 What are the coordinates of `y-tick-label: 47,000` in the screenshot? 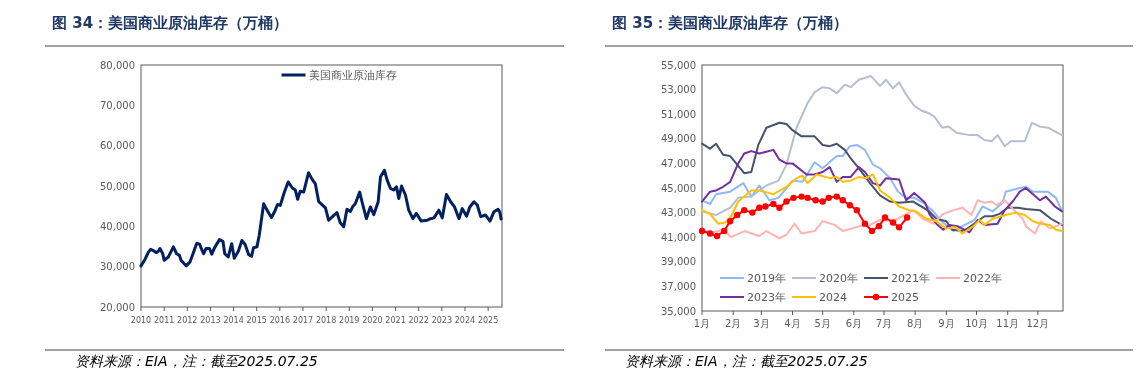 It's located at (678, 163).